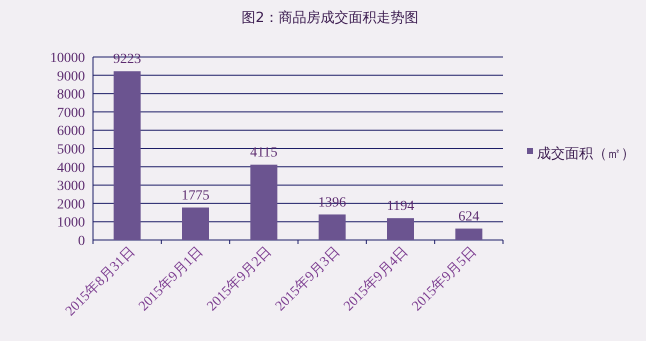 This screenshot has width=646, height=341. Describe the element at coordinates (67, 58) in the screenshot. I see `y-tick-label: 10000` at that location.